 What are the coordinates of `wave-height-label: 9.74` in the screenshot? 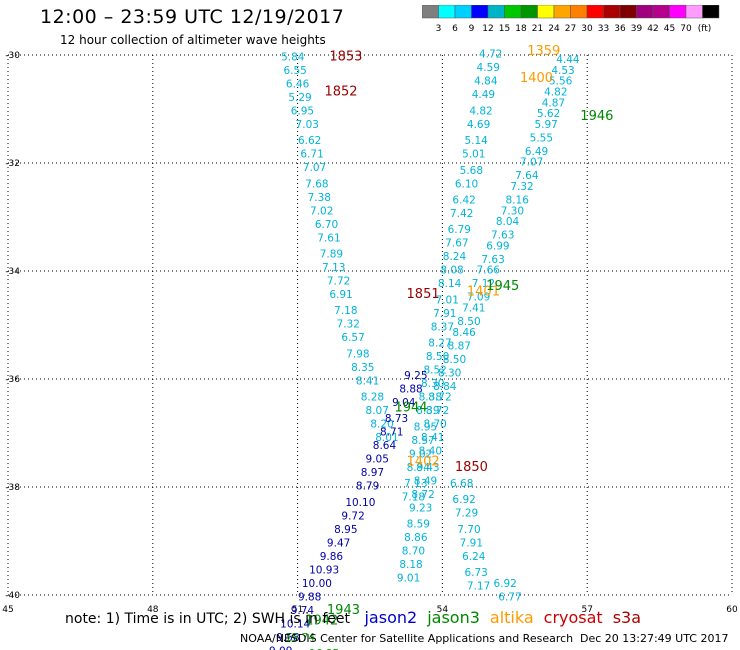 It's located at (303, 611).